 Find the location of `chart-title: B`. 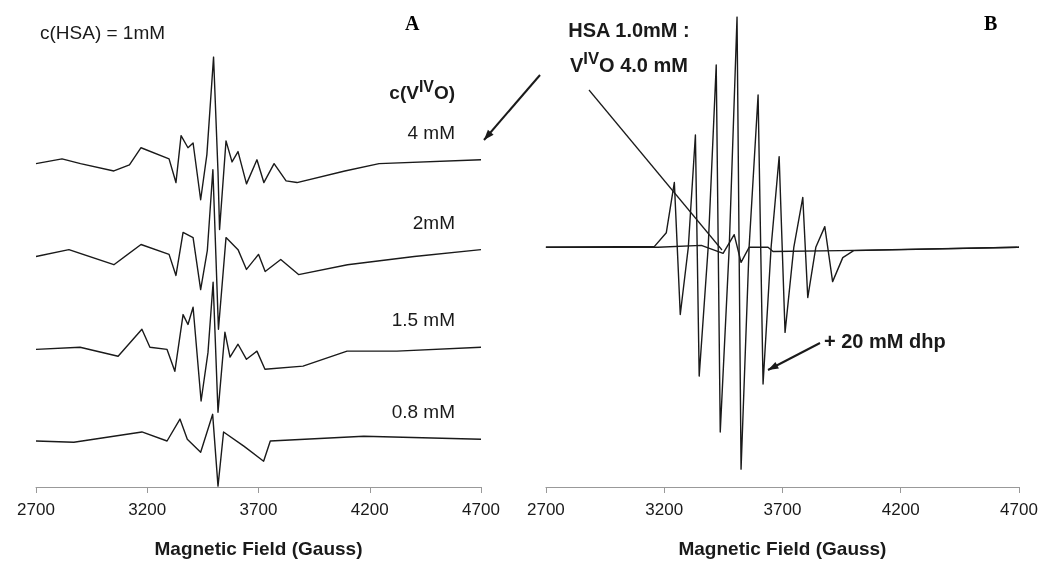

chart-title: B is located at coordinates (991, 23).